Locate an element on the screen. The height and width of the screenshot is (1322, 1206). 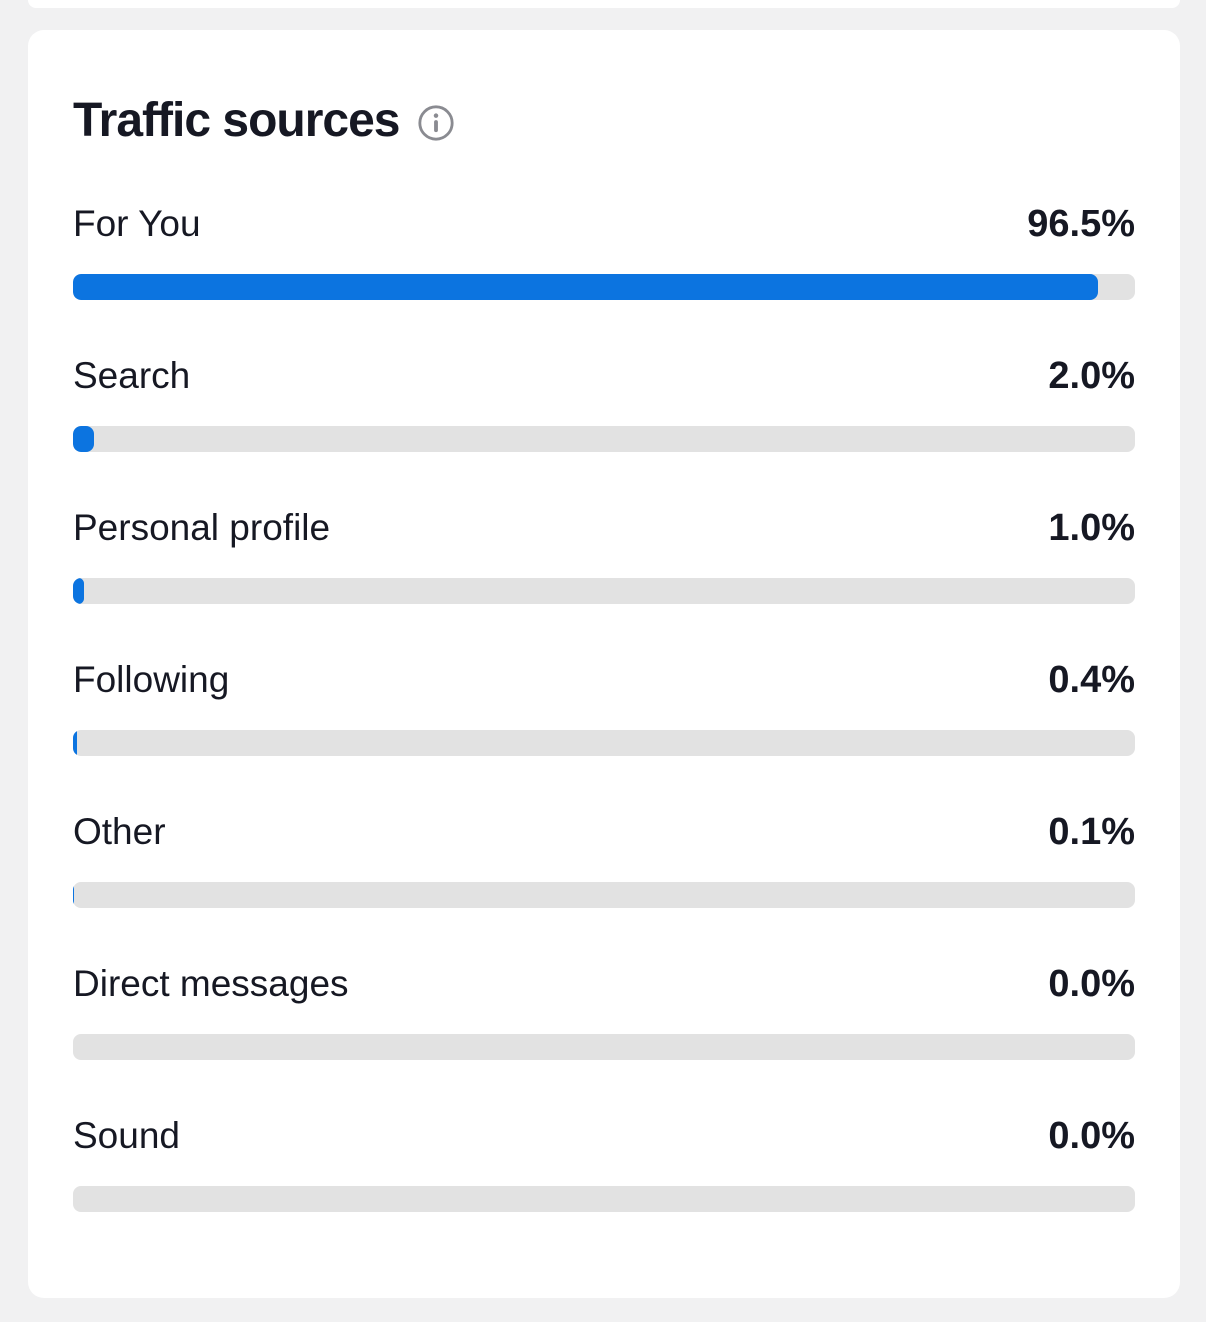
source-value: 1.0% is located at coordinates (1091, 528).